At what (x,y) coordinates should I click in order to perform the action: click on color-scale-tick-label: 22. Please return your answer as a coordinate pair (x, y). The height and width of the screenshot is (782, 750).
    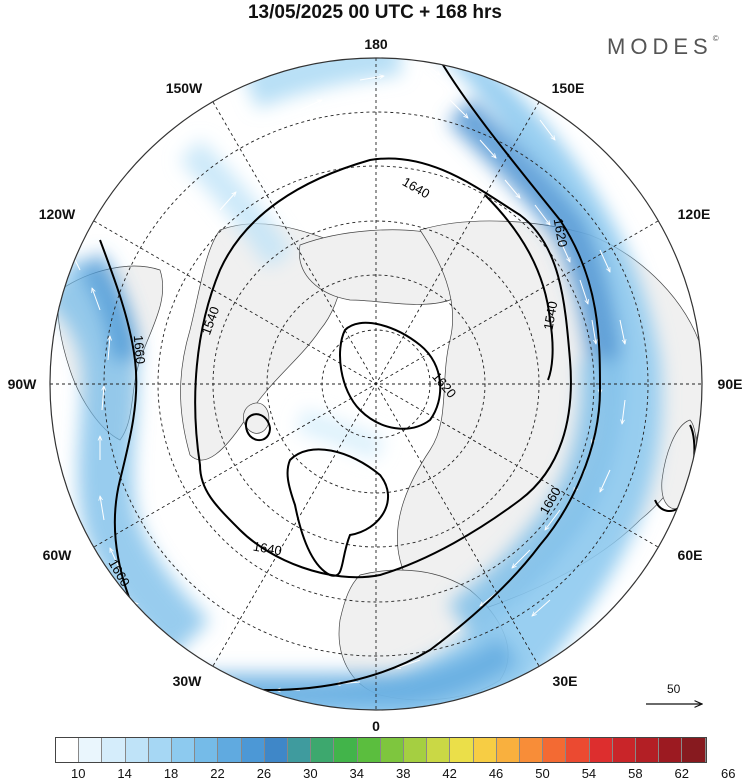
    Looking at the image, I should click on (217, 773).